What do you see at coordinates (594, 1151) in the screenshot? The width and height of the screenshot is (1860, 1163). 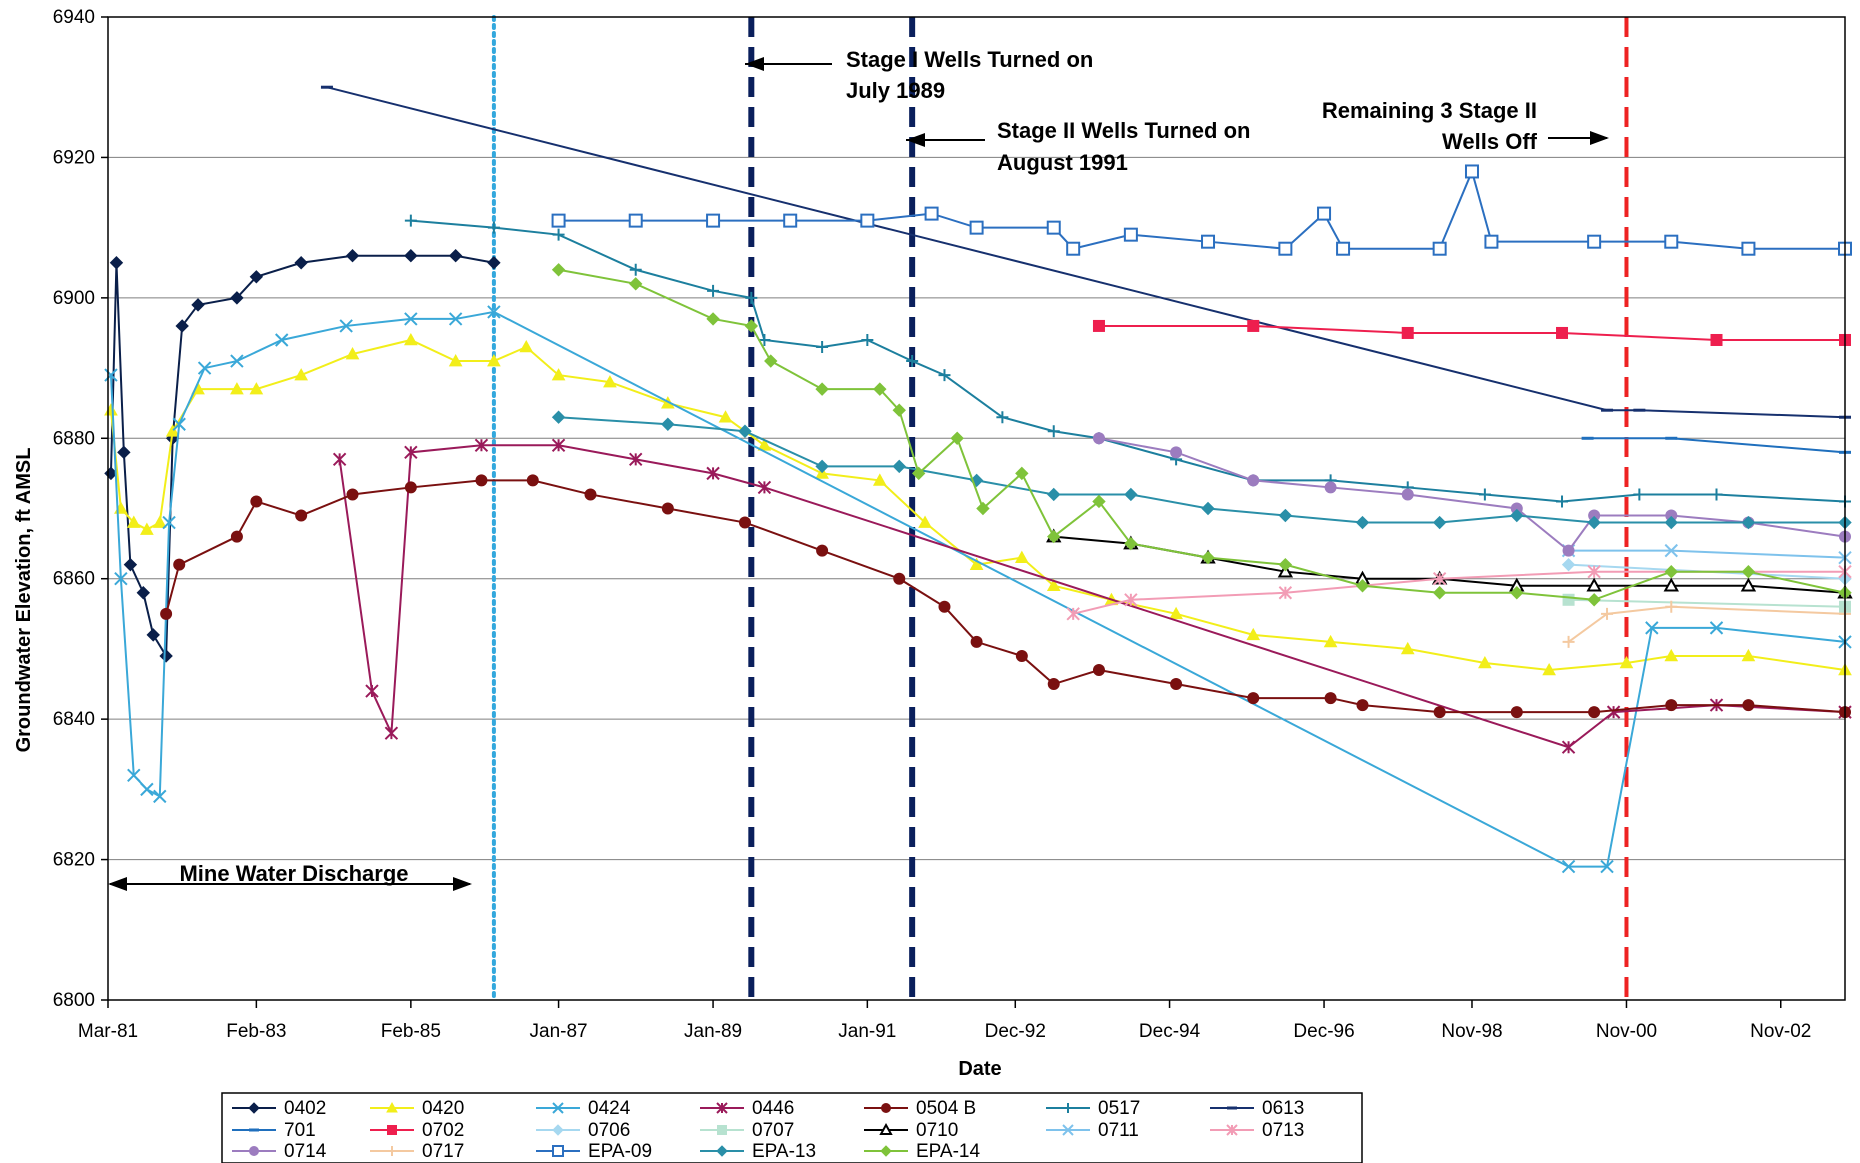 I see `legend-item: EPA-09` at bounding box center [594, 1151].